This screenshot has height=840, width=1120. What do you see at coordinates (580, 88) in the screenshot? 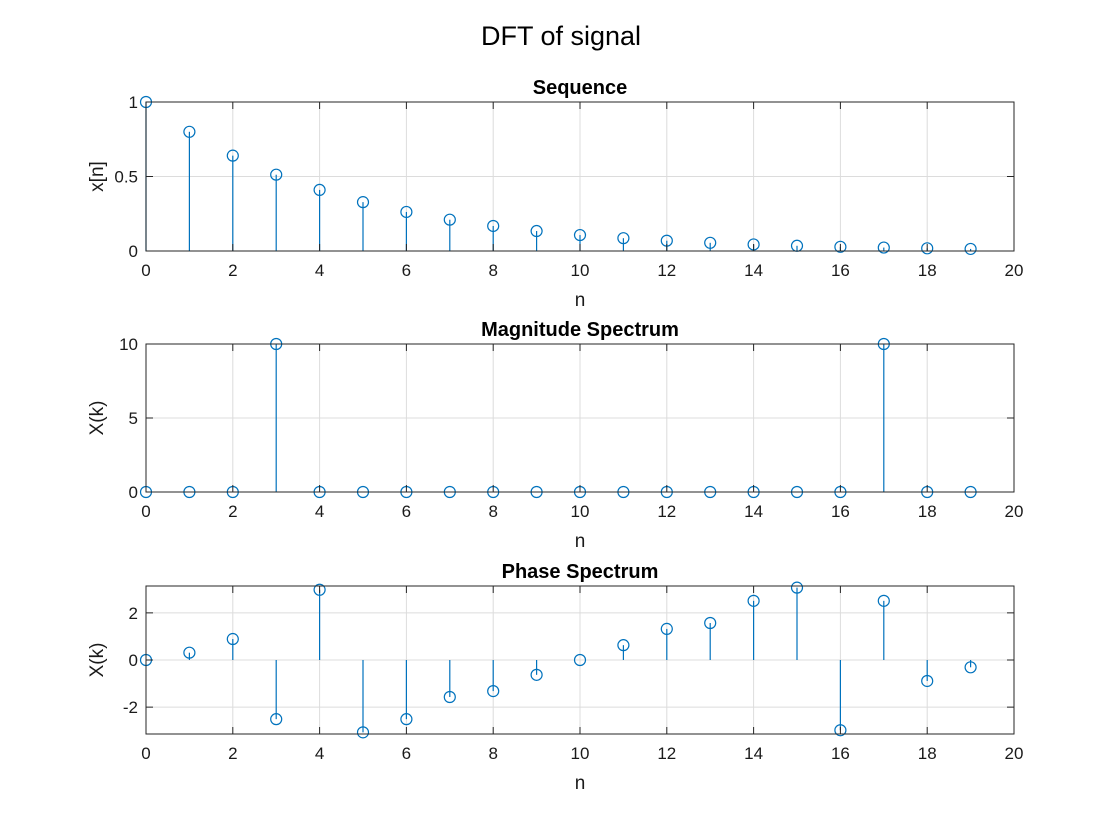
I see `subplot-title: Sequence` at bounding box center [580, 88].